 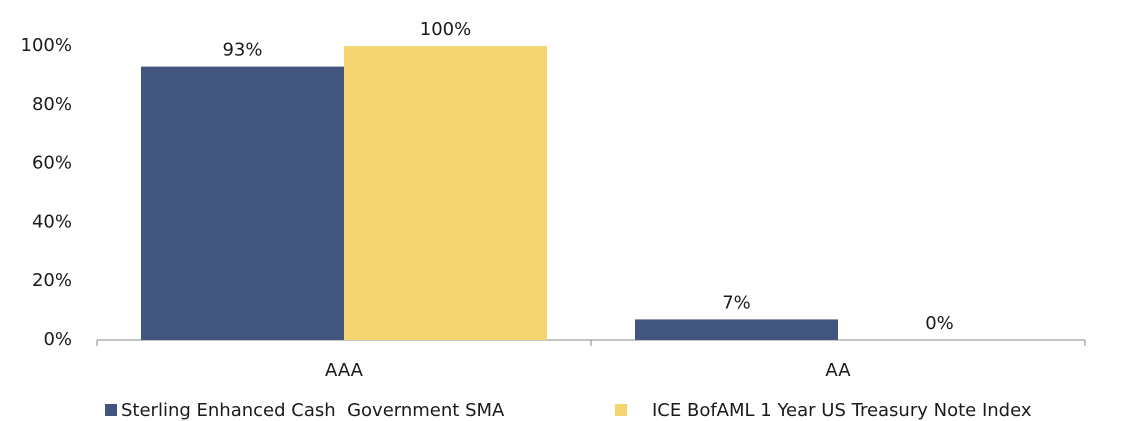 I want to click on y-tick-label: 100%, so click(x=46, y=45).